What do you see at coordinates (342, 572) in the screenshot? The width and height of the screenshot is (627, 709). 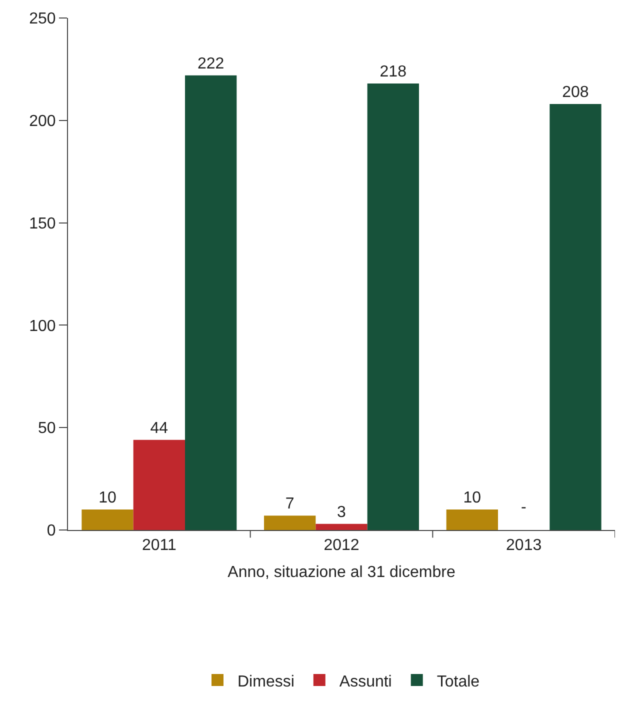 I see `x-axis-title: Anno, situazione al 31 dicembre` at bounding box center [342, 572].